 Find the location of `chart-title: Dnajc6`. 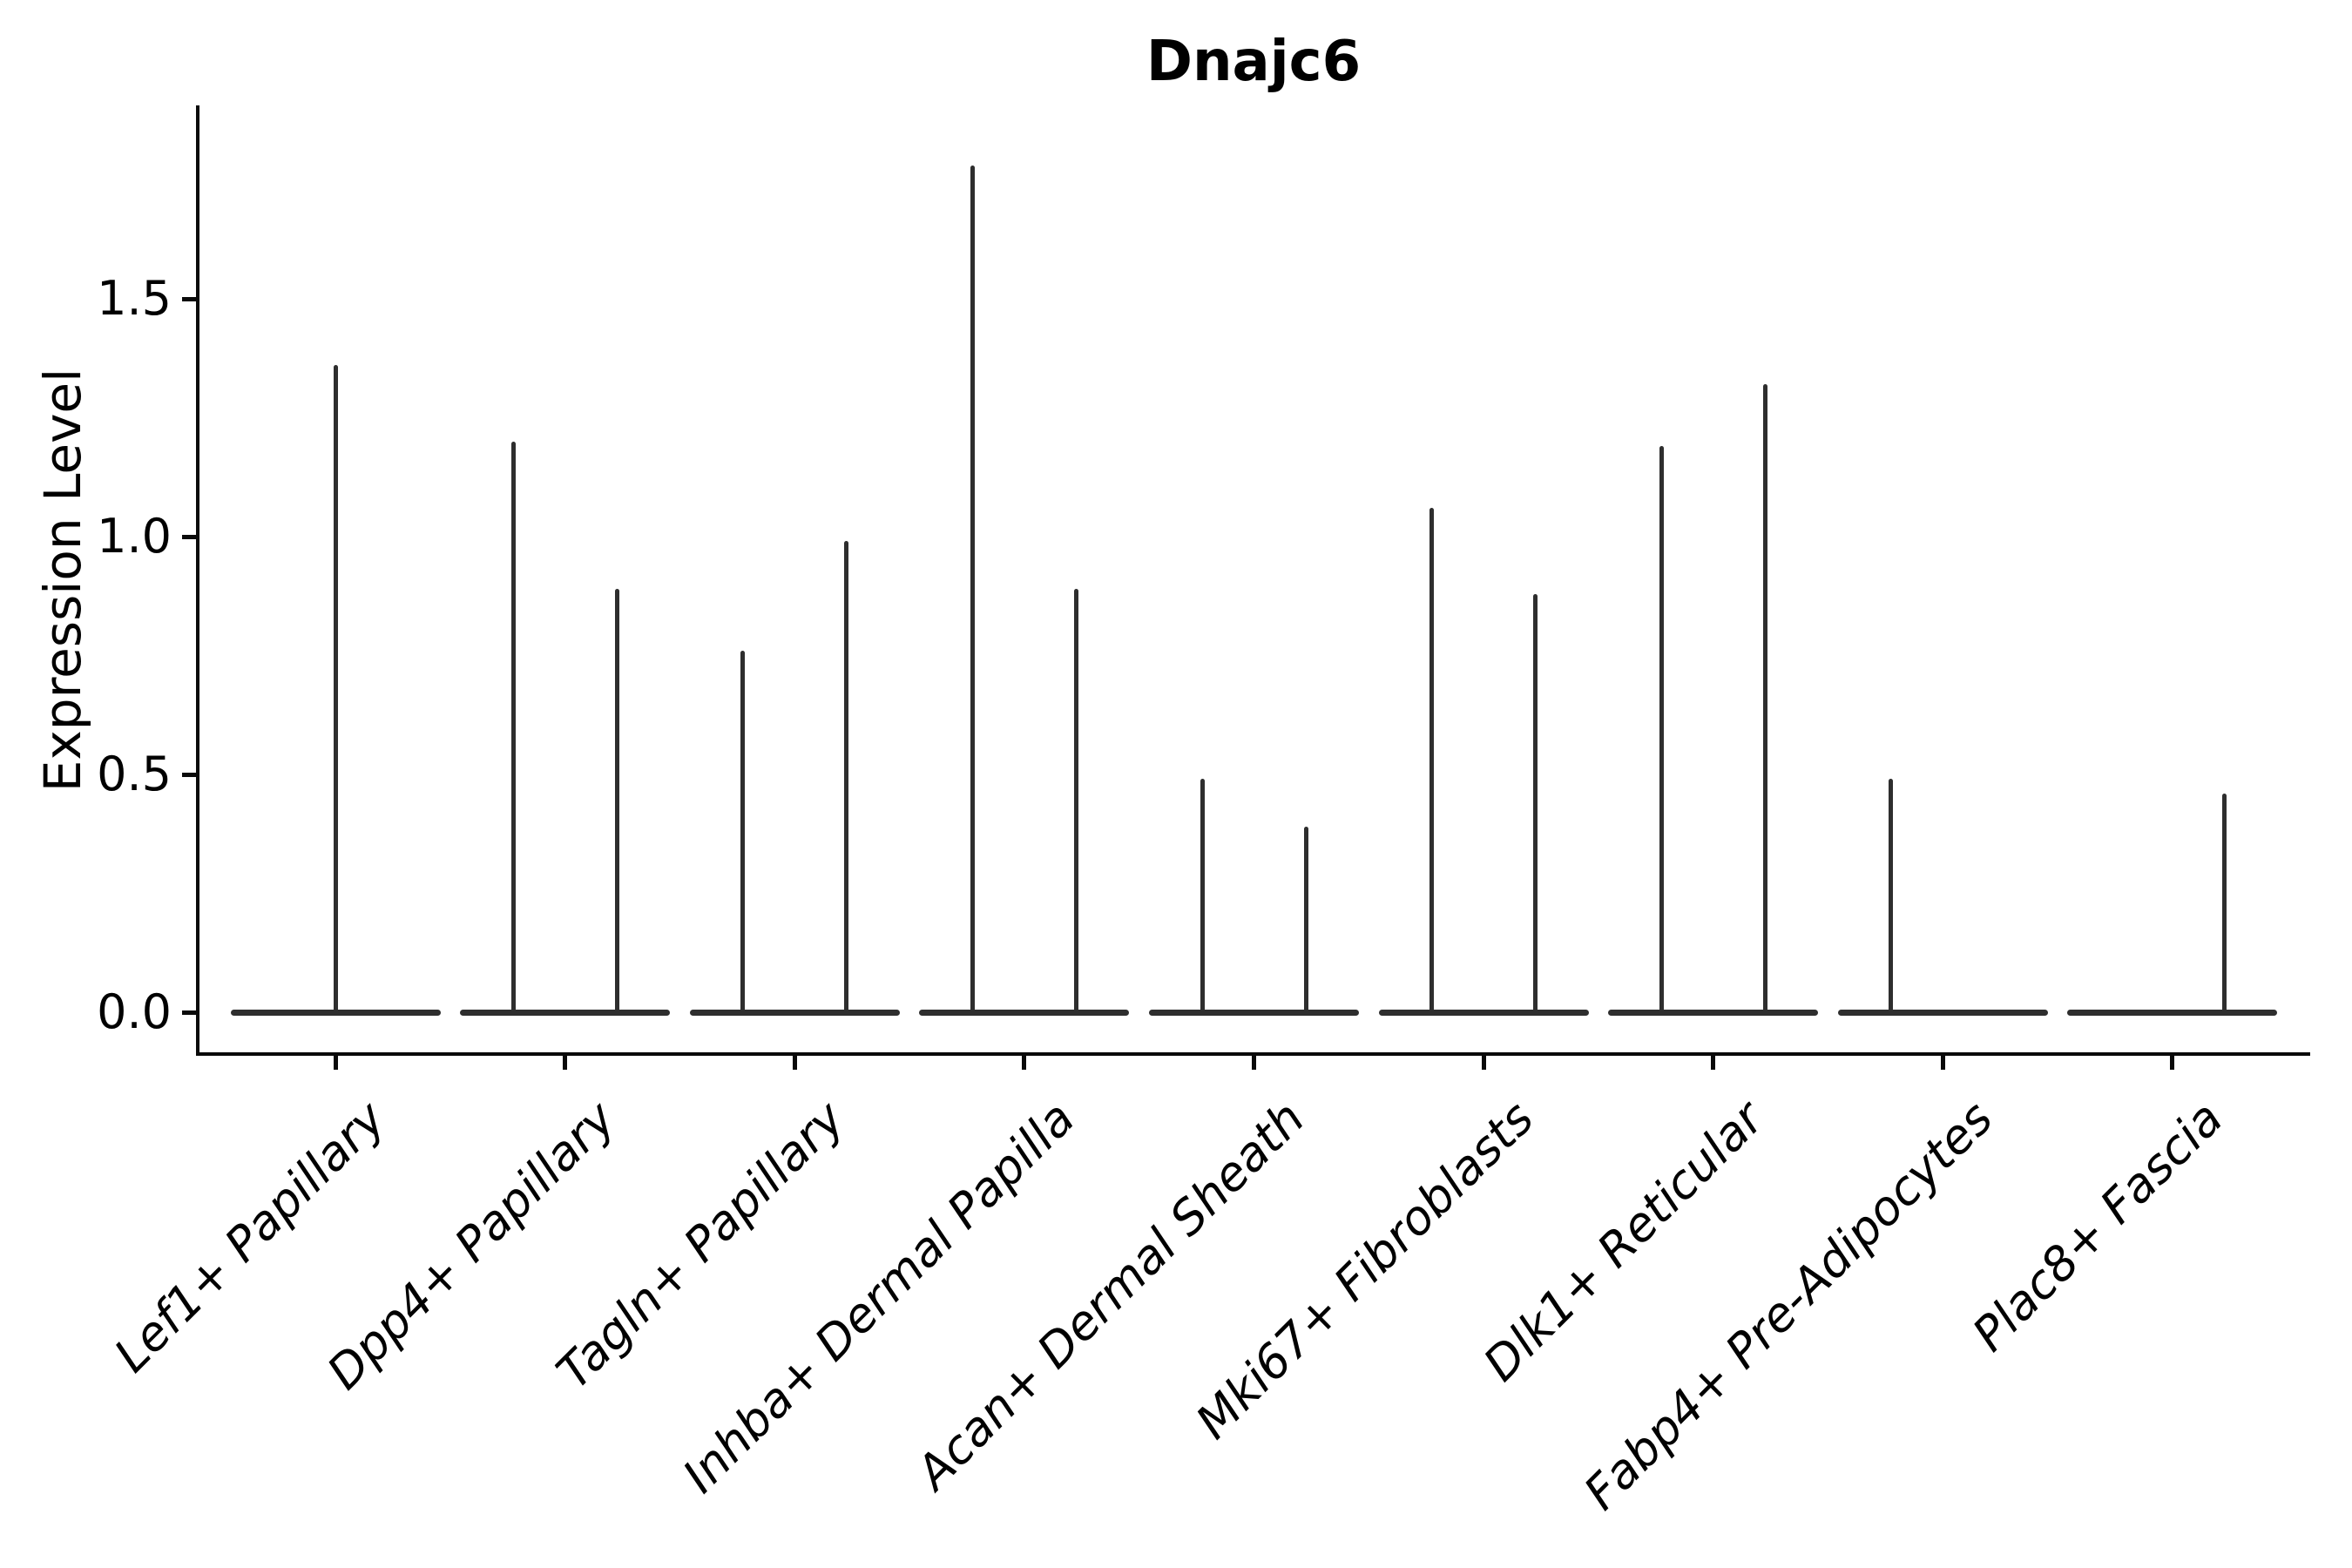

chart-title: Dnajc6 is located at coordinates (1254, 62).